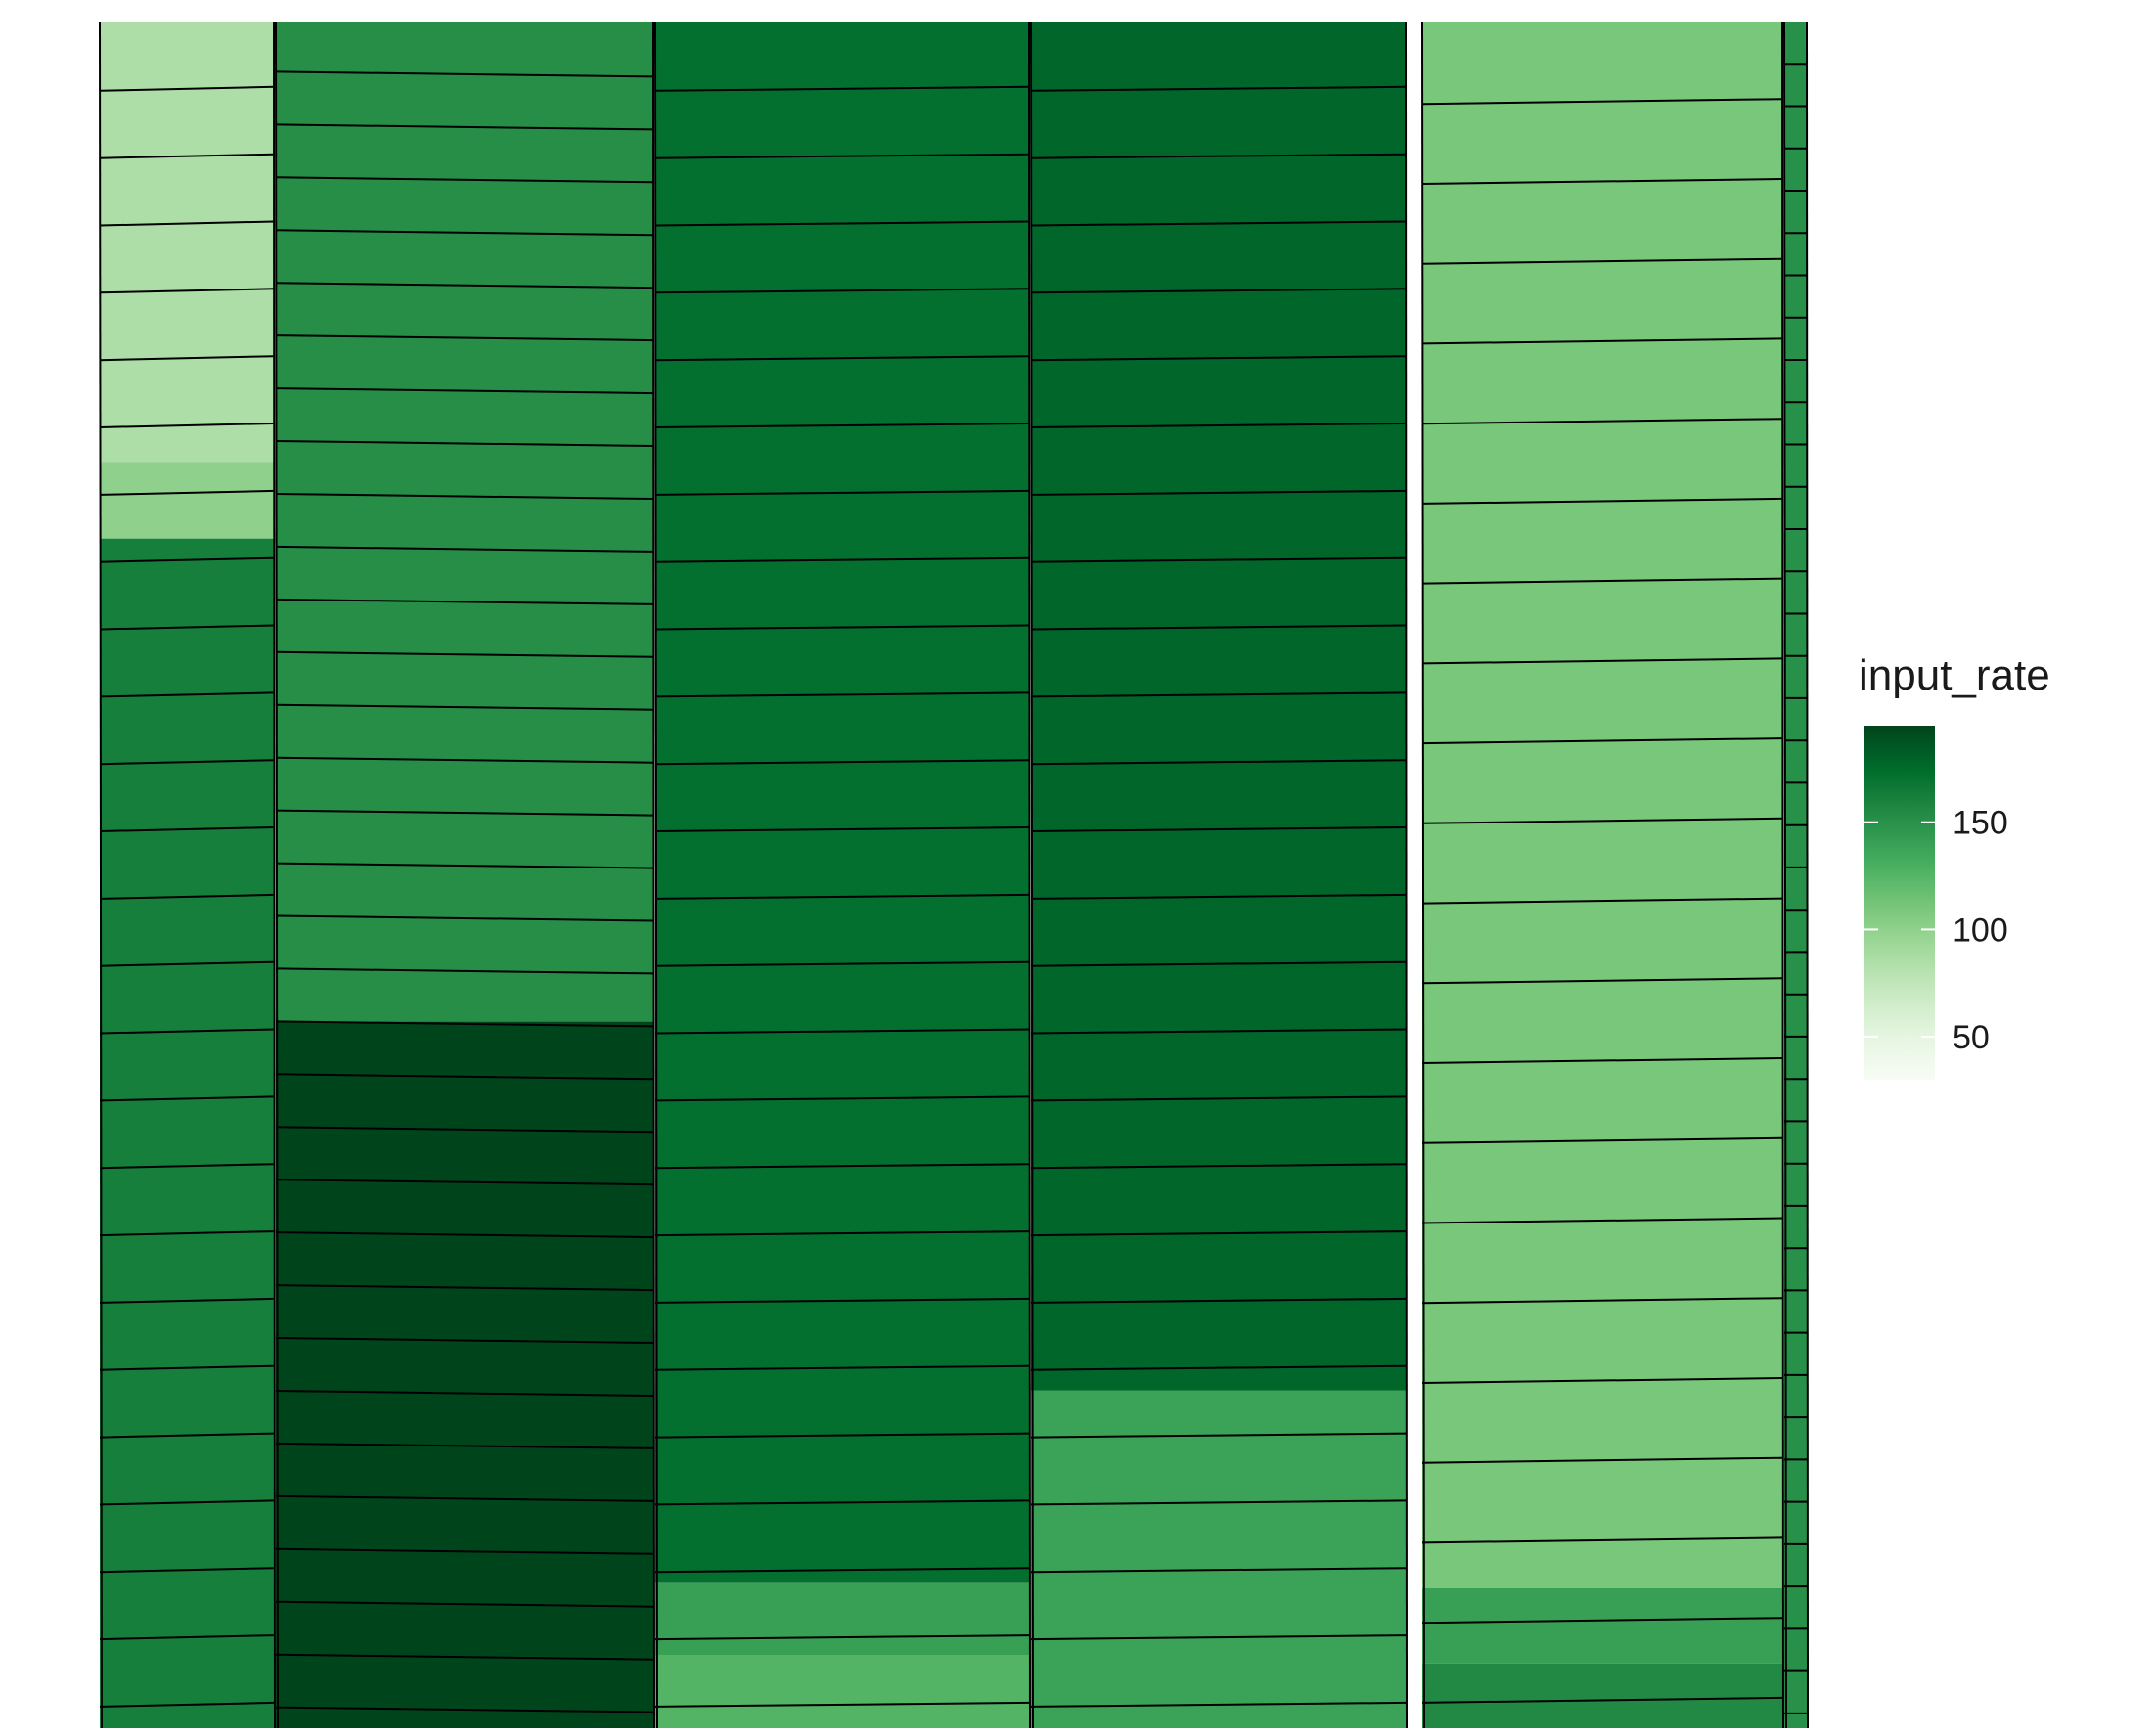 The image size is (2156, 1735). I want to click on strip-6-edge, so click(1807, 875).